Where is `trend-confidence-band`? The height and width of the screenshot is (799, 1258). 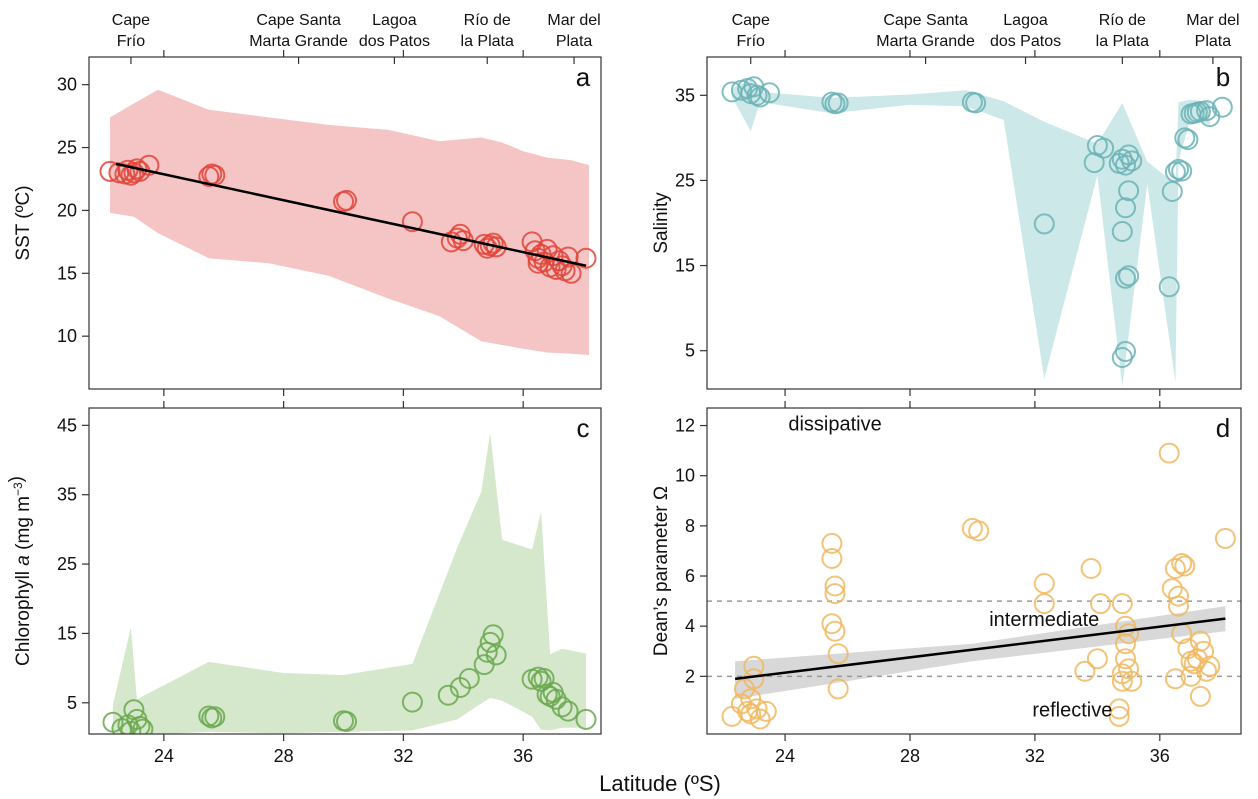 trend-confidence-band is located at coordinates (980, 652).